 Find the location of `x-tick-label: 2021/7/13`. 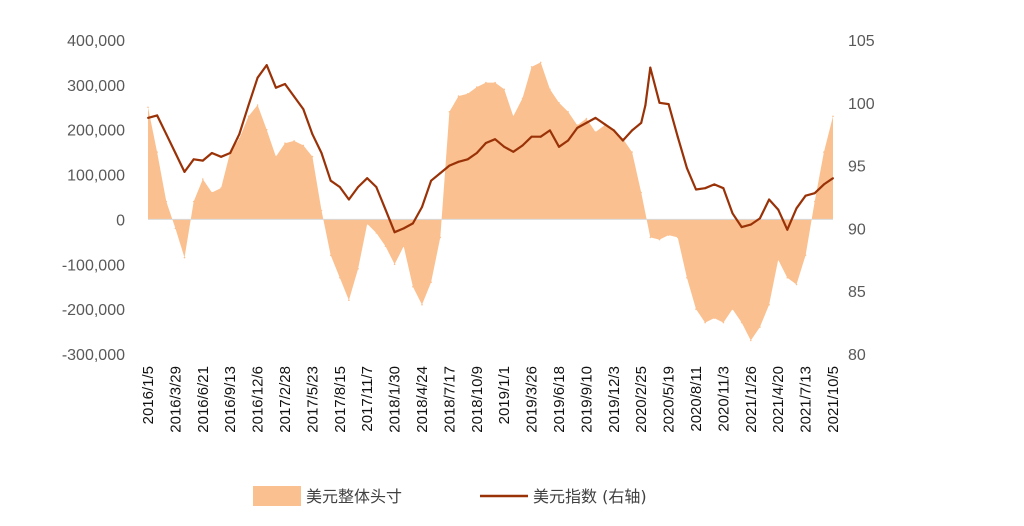

x-tick-label: 2021/7/13 is located at coordinates (806, 399).